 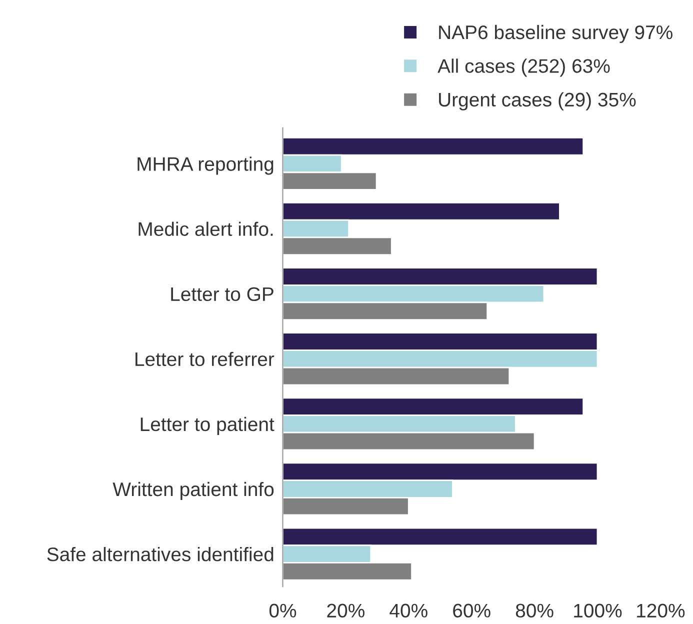 I want to click on legend-label: All cases (252) 63%, so click(x=524, y=67).